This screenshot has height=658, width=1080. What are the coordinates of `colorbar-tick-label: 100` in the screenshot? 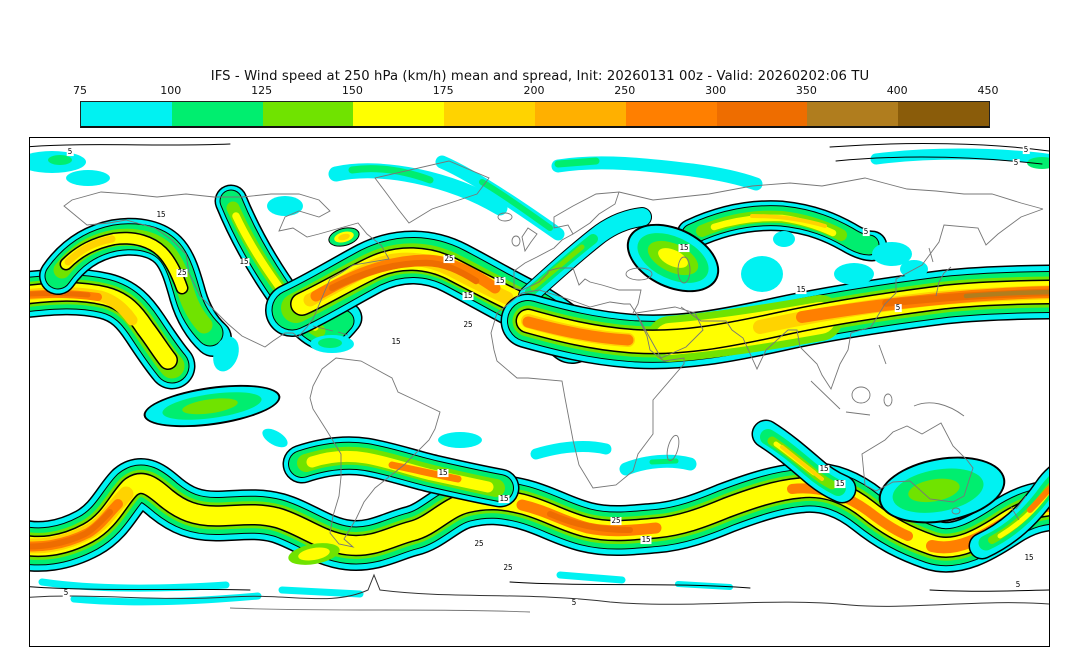 It's located at (171, 90).